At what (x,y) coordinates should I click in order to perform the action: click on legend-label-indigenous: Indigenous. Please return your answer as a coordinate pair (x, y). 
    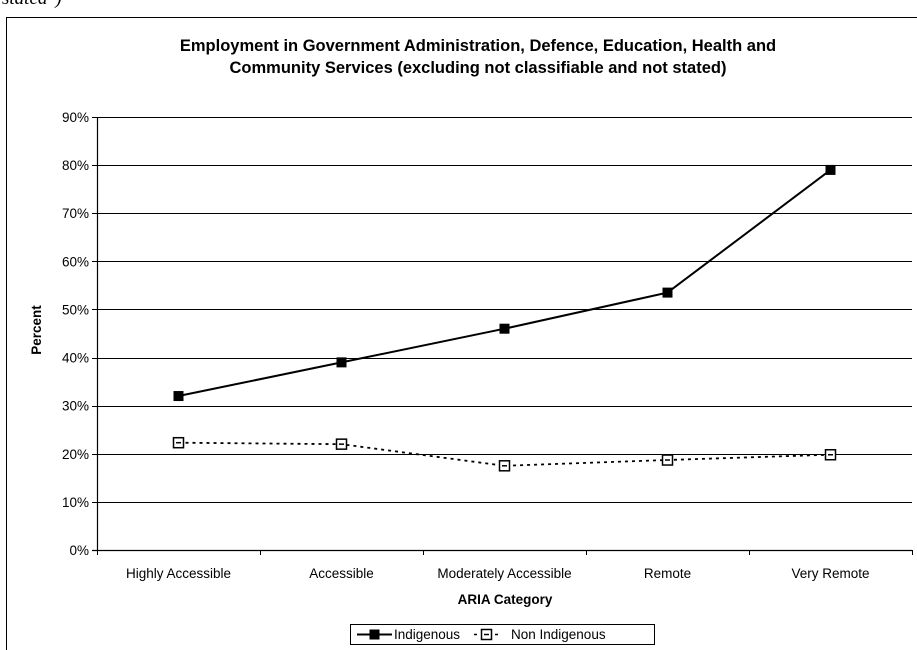
    Looking at the image, I should click on (427, 634).